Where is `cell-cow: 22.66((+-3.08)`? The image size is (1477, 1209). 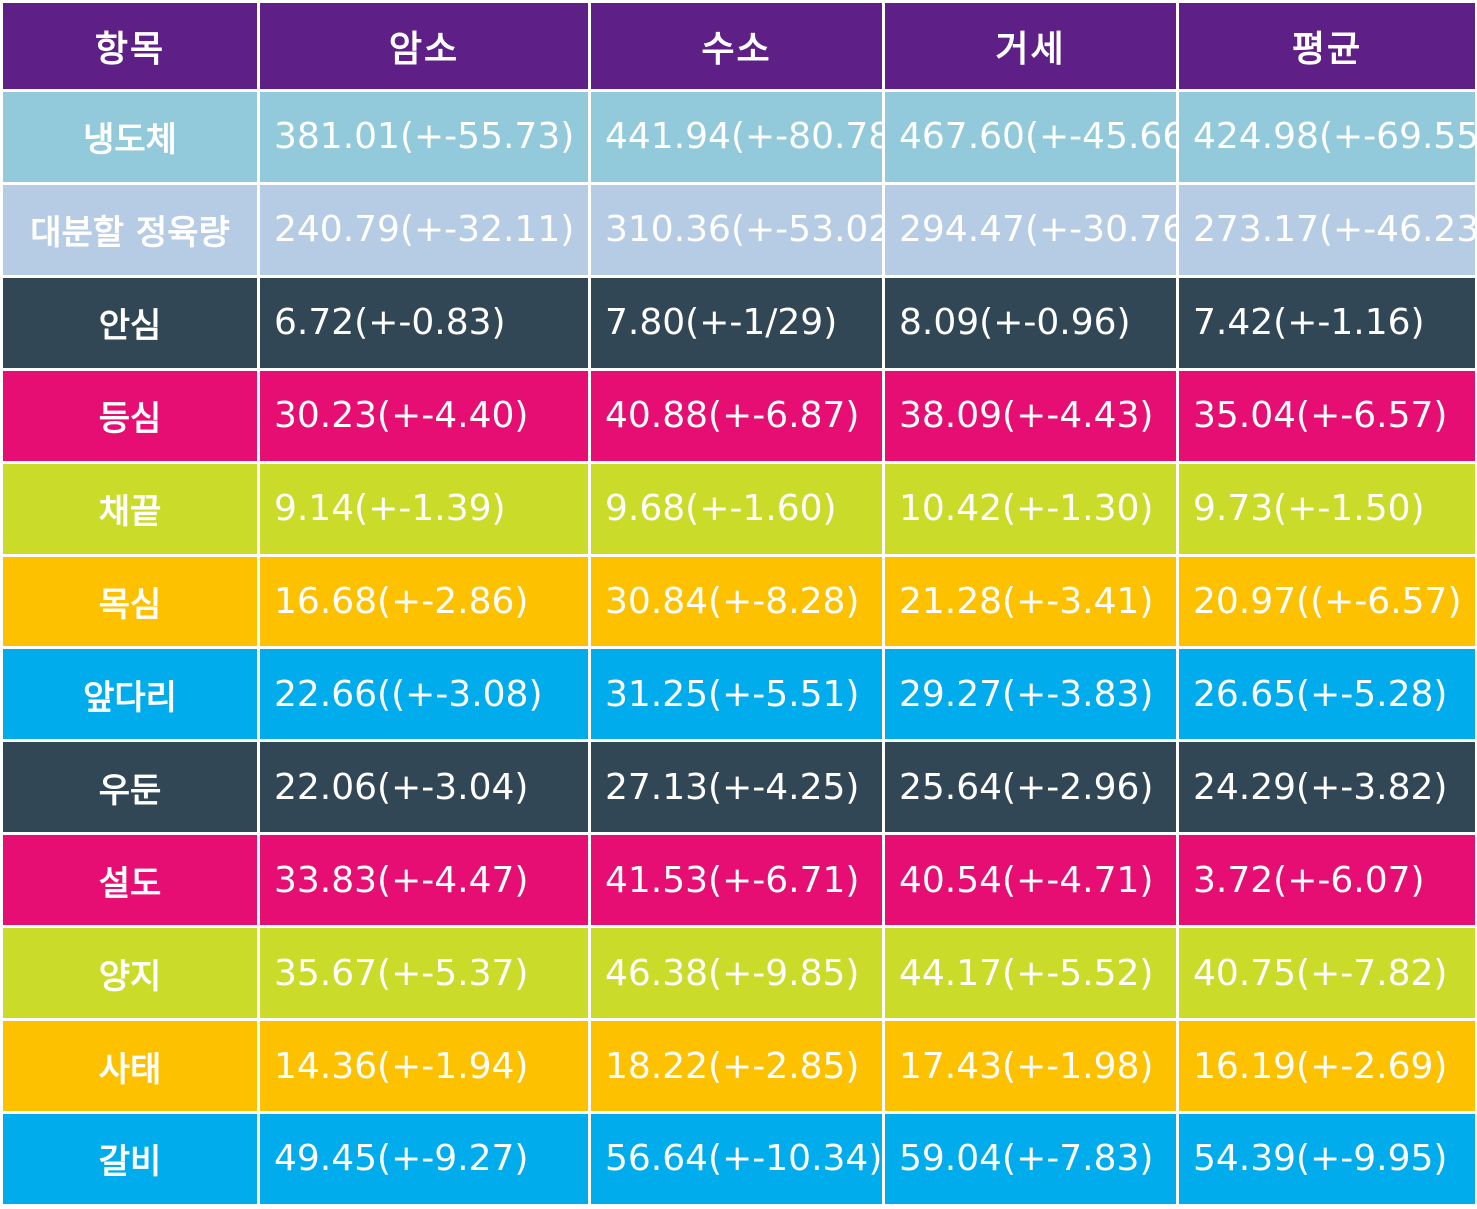 cell-cow: 22.66((+-3.08) is located at coordinates (424, 694).